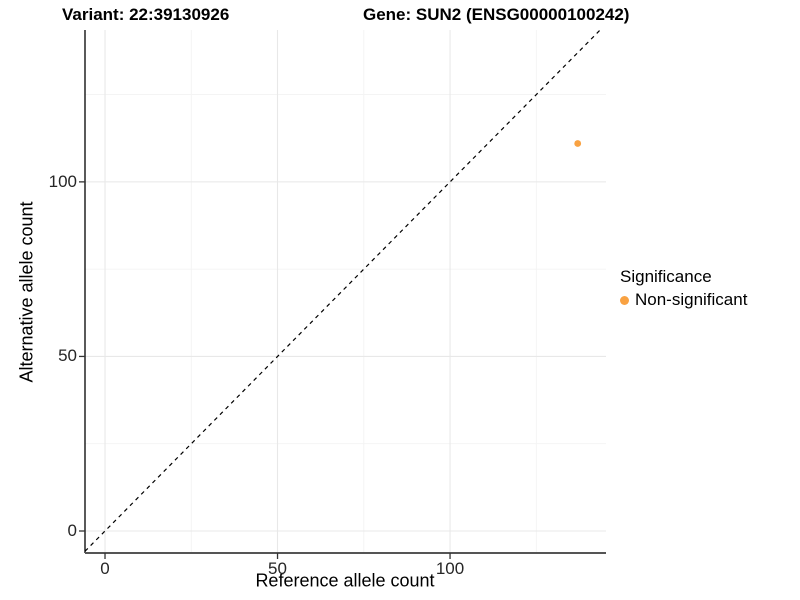 The width and height of the screenshot is (800, 600). Describe the element at coordinates (72, 530) in the screenshot. I see `y-tick-label: 0` at that location.